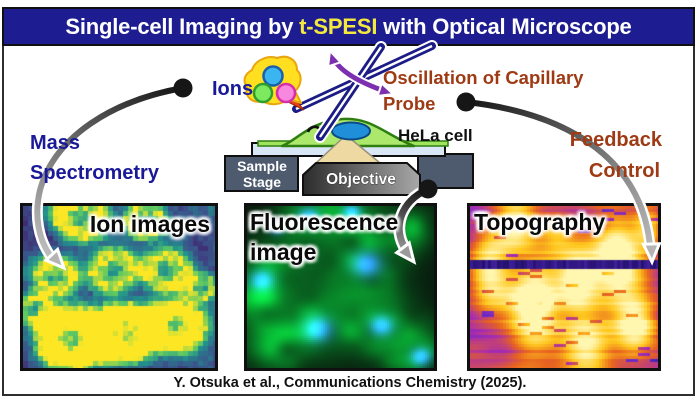 Image resolution: width=700 pixels, height=411 pixels. I want to click on connector-dot-left, so click(183, 88).